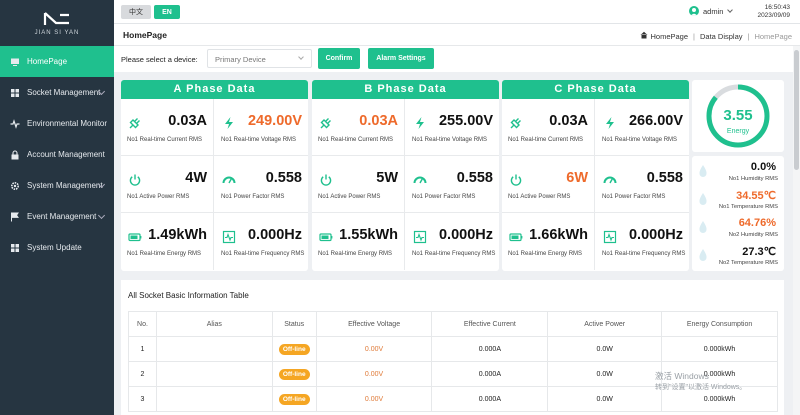  I want to click on environment-value: 27.3℃, so click(759, 252).